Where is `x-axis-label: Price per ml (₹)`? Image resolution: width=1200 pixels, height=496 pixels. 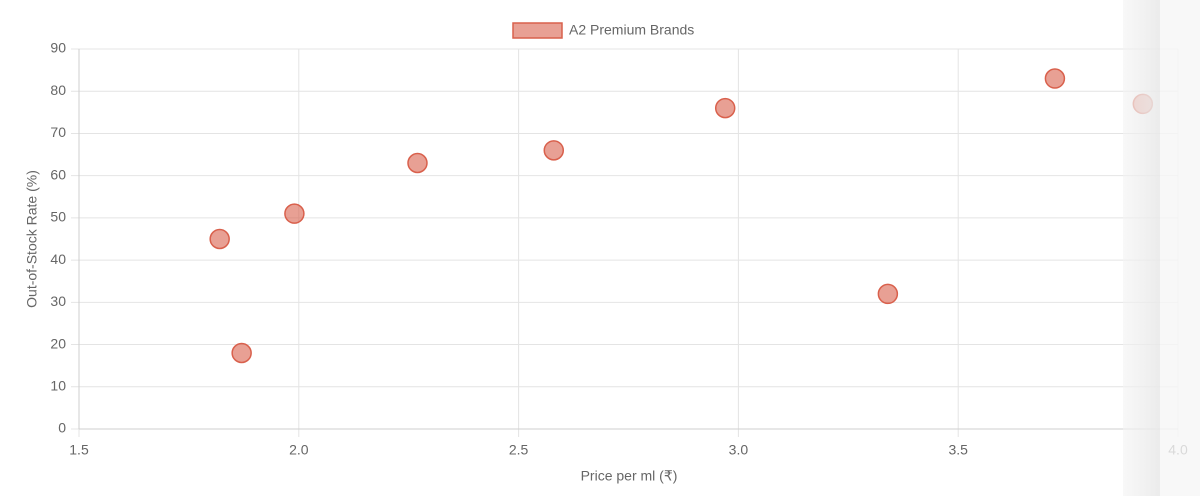 x-axis-label: Price per ml (₹) is located at coordinates (629, 476).